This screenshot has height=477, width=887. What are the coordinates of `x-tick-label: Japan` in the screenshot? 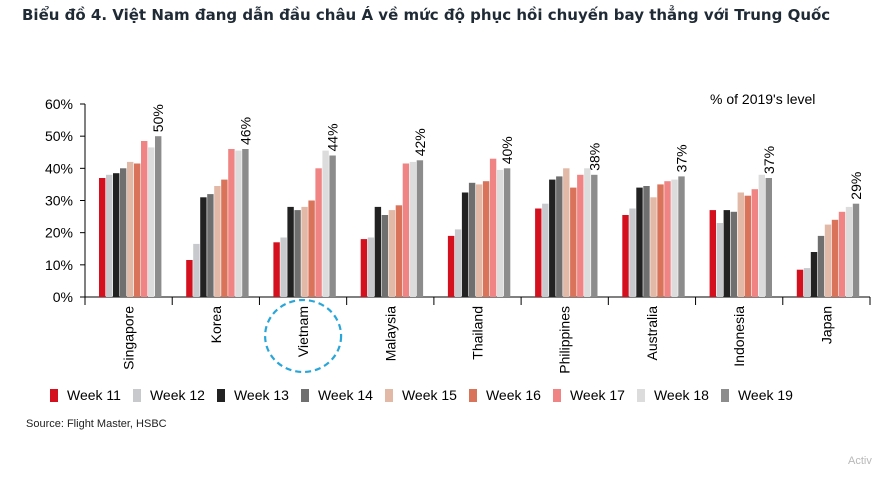 It's located at (826, 325).